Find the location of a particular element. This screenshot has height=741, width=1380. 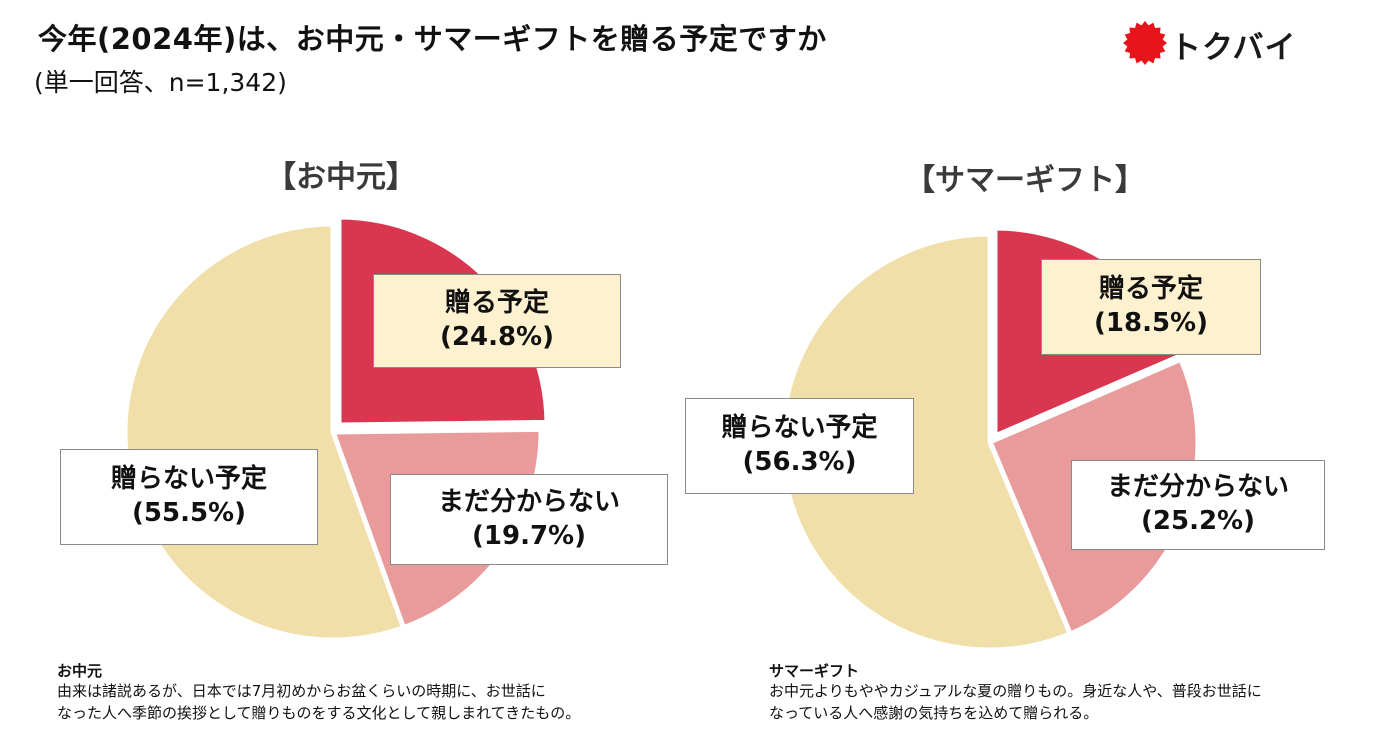

label-ochugen-unsure-value: (19.7%) is located at coordinates (529, 535).